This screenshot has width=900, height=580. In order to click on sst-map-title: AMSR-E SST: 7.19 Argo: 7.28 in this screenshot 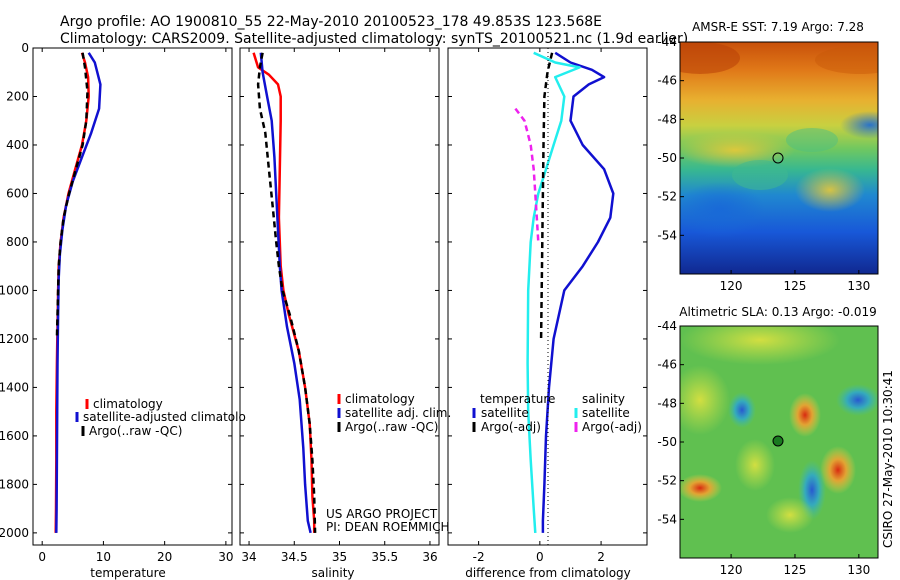, I will do `click(778, 27)`.